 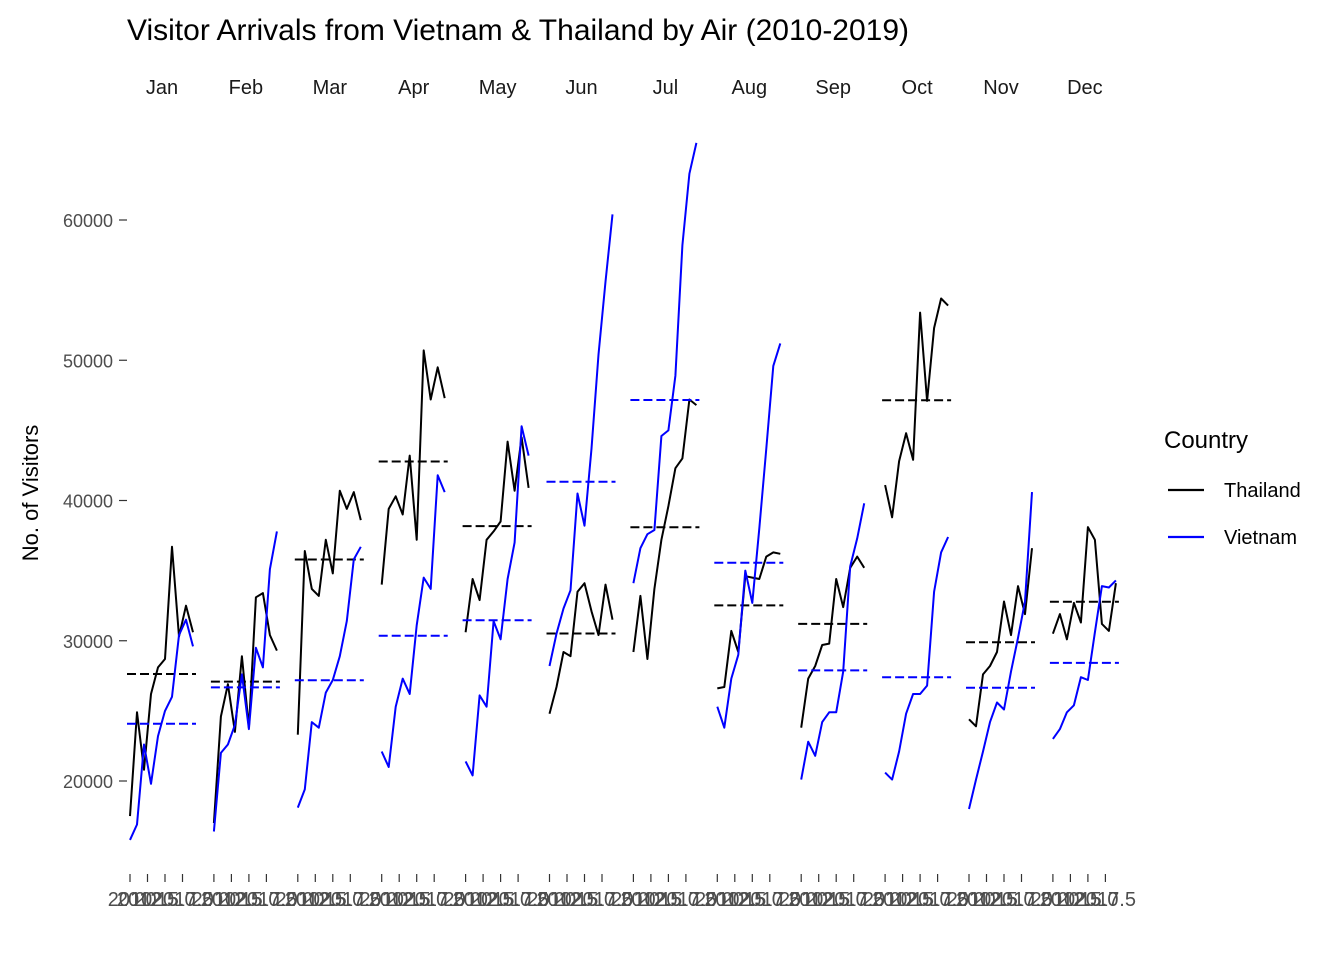 I want to click on line-thailand-aug, so click(x=749, y=620).